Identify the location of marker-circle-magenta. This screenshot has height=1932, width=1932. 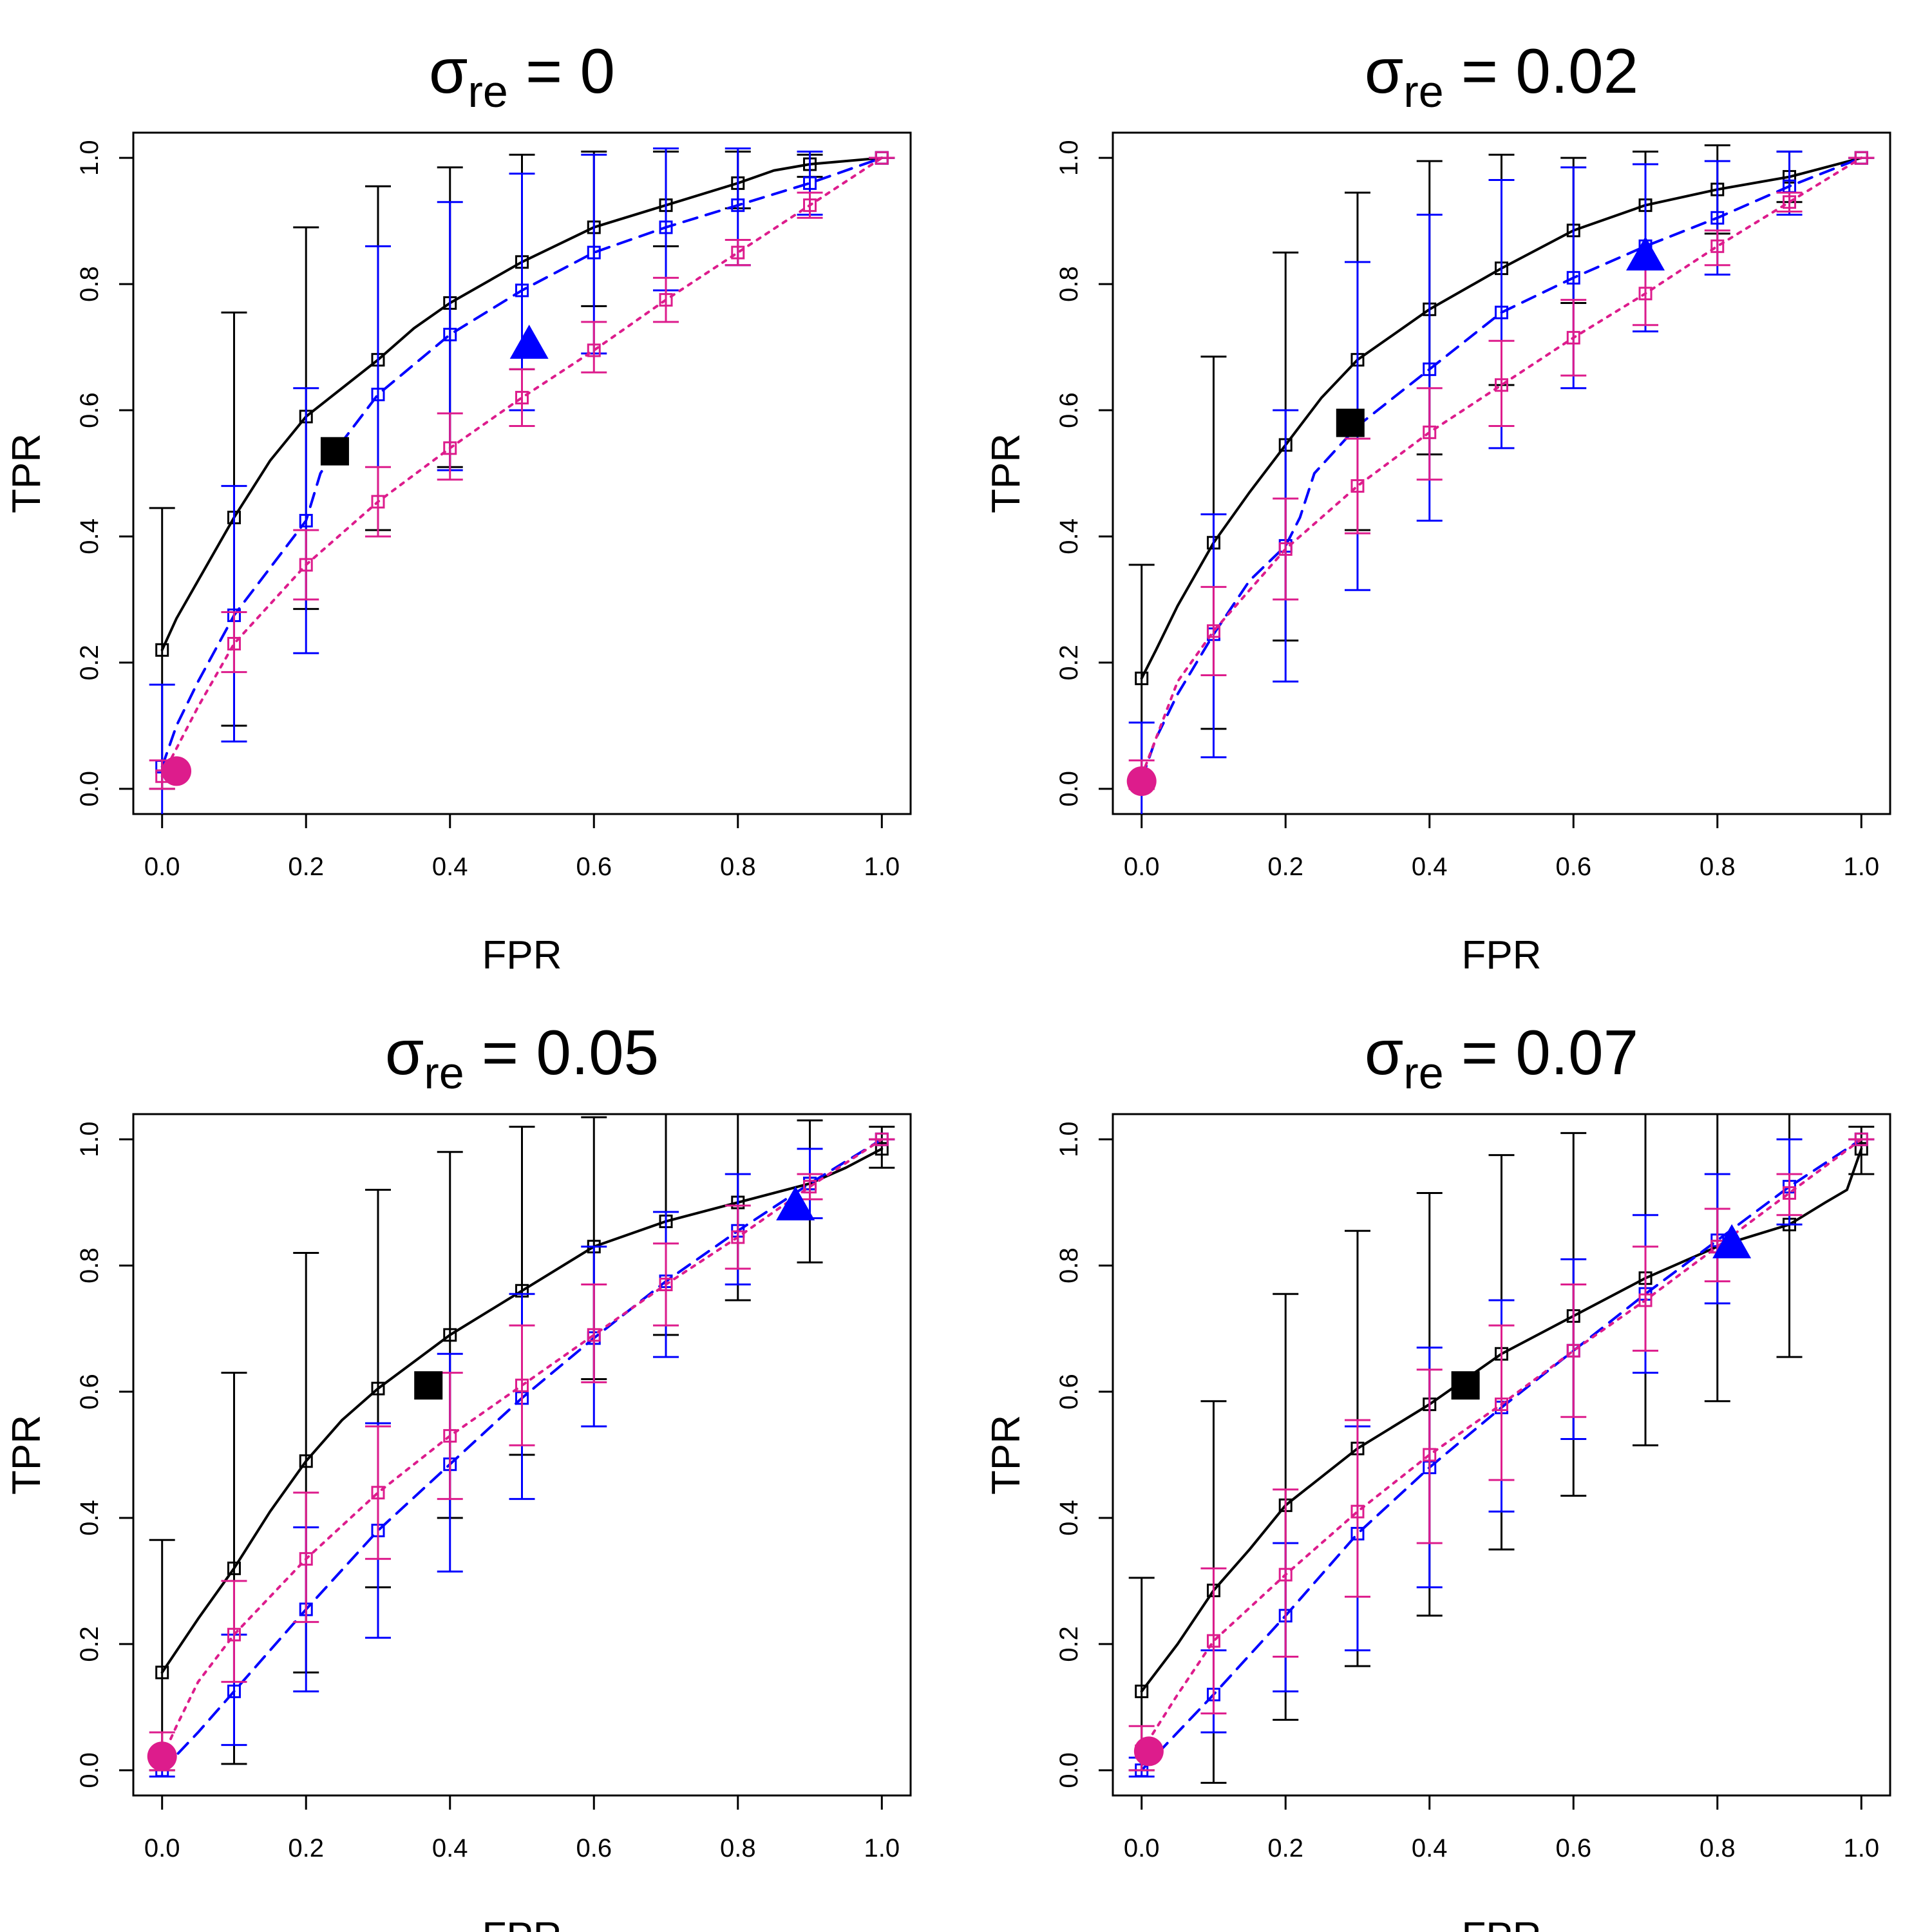
(1148, 1751).